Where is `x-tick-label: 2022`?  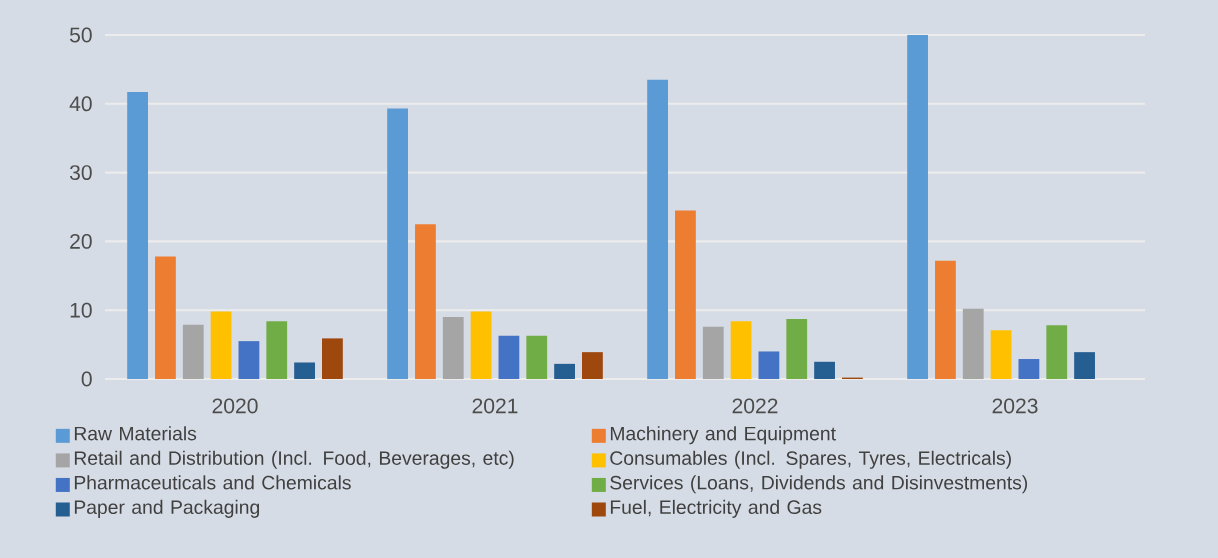
x-tick-label: 2022 is located at coordinates (755, 406).